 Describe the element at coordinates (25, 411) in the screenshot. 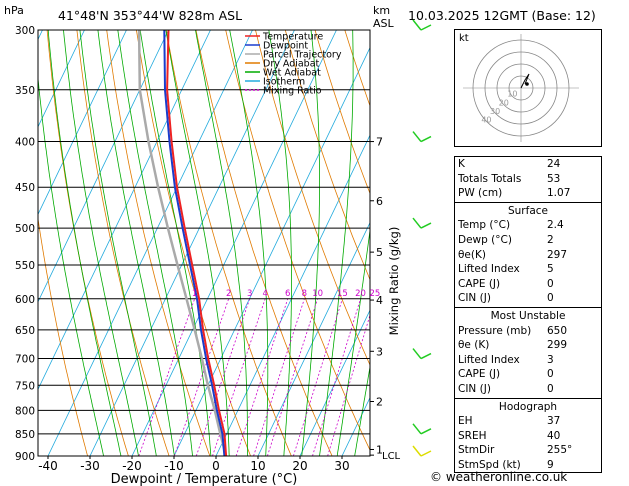

I see `pressure-tick-label: 800` at that location.